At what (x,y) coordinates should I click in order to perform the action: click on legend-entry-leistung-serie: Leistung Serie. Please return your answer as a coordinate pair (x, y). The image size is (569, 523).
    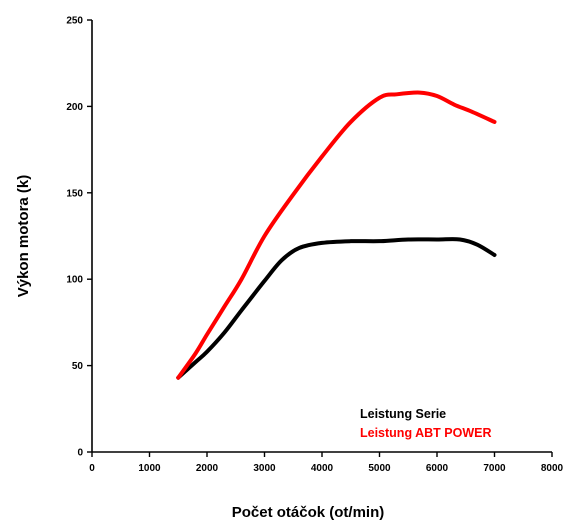
    Looking at the image, I should click on (403, 414).